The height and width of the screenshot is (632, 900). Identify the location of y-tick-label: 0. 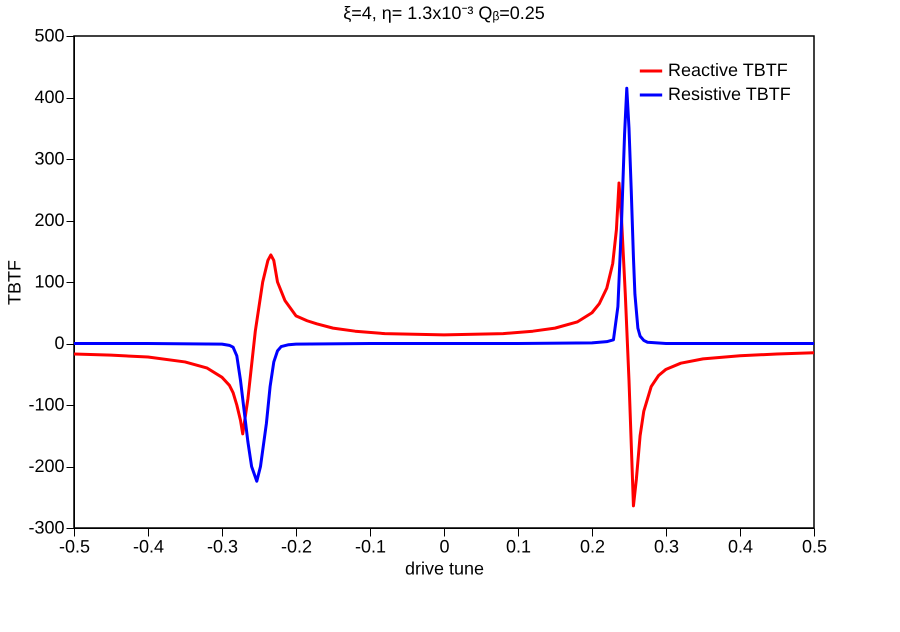
(59, 343).